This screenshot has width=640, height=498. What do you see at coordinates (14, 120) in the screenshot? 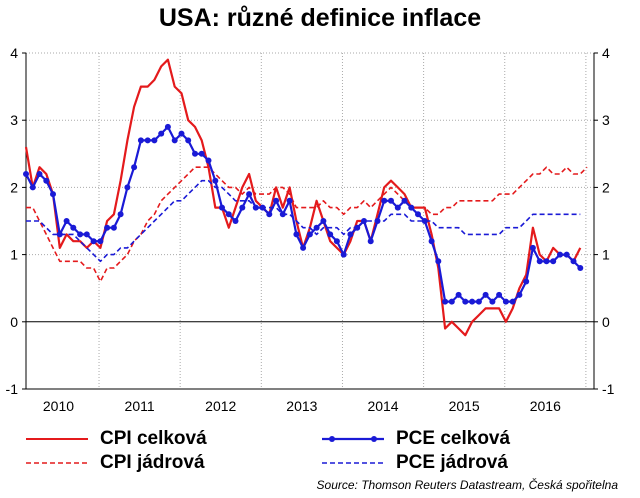
I see `y-tick-label-left: 3` at bounding box center [14, 120].